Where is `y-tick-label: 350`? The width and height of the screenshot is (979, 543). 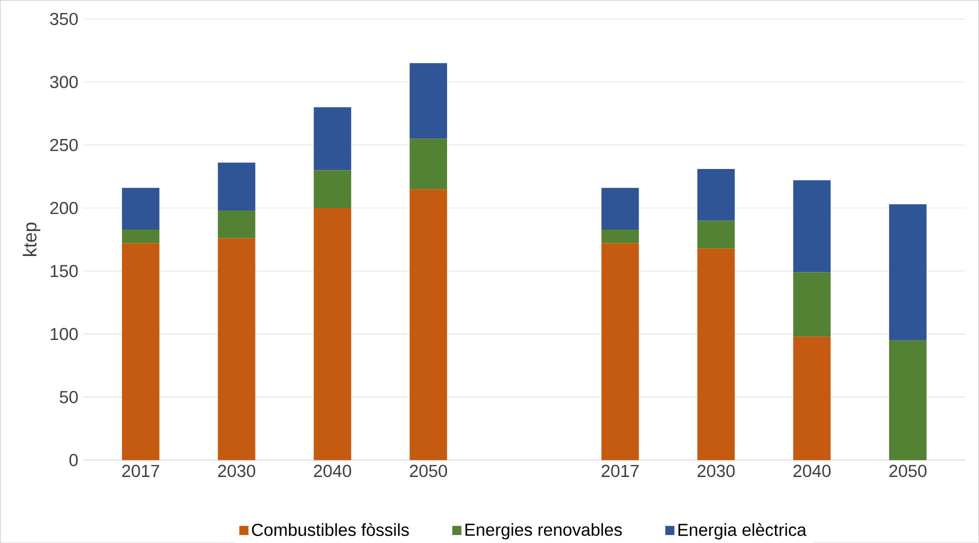 y-tick-label: 350 is located at coordinates (64, 19).